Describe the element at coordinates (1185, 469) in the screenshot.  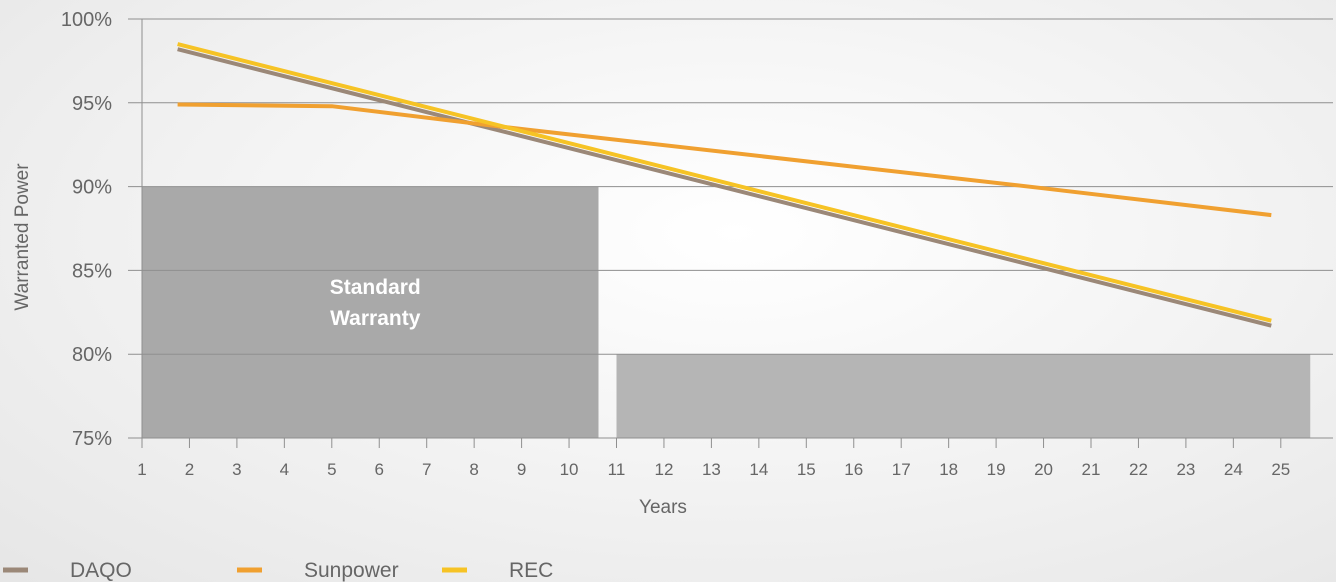
I see `x-tick-label: 23` at that location.